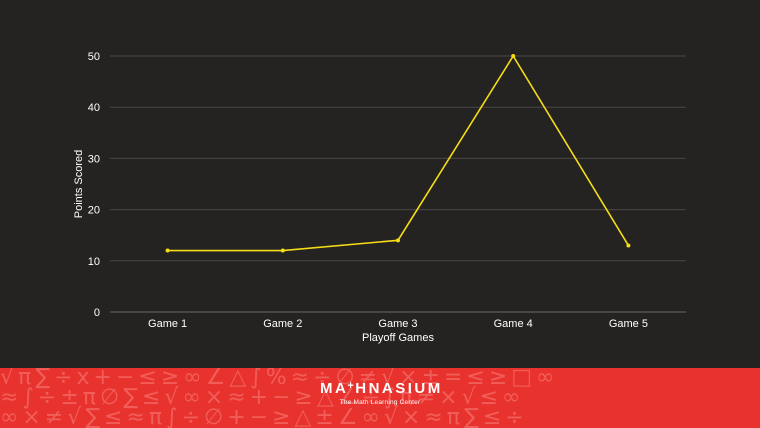 This screenshot has height=428, width=760. Describe the element at coordinates (94, 262) in the screenshot. I see `y-tick-label: 10` at that location.